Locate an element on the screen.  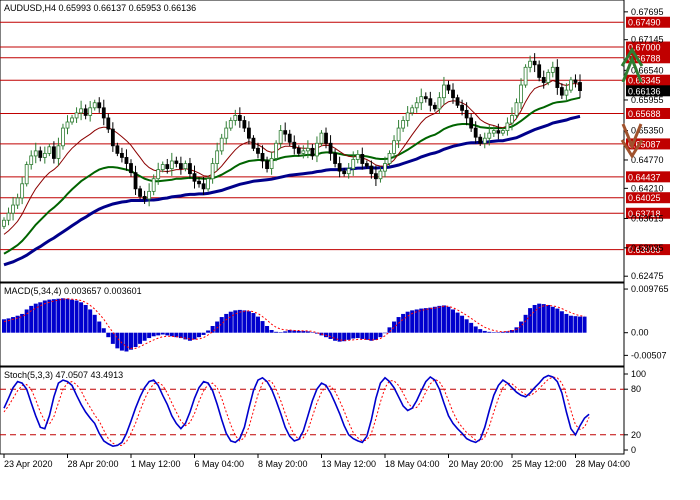
stoch-tick-label: 100 is located at coordinates (638, 374).